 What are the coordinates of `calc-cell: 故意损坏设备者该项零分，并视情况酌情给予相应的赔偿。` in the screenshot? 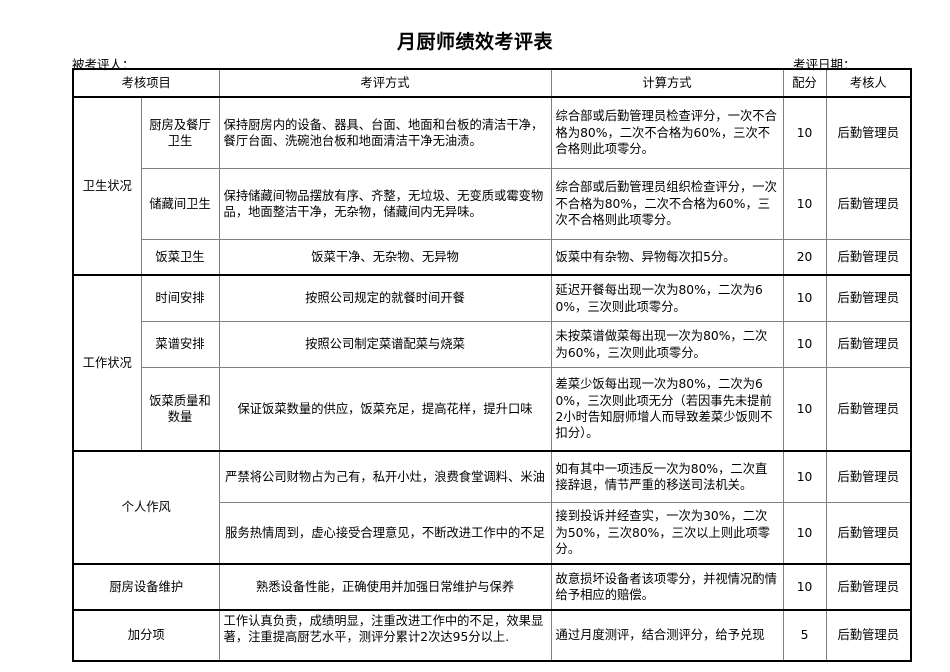 It's located at (667, 587).